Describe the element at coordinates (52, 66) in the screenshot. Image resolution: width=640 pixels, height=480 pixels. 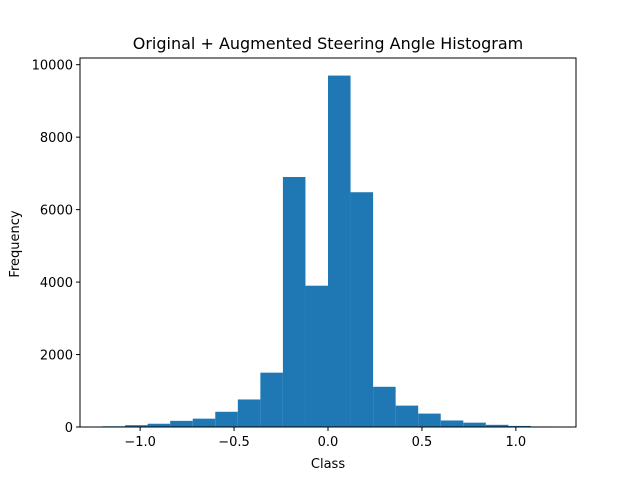
I see `y-tick-label: 10000` at that location.